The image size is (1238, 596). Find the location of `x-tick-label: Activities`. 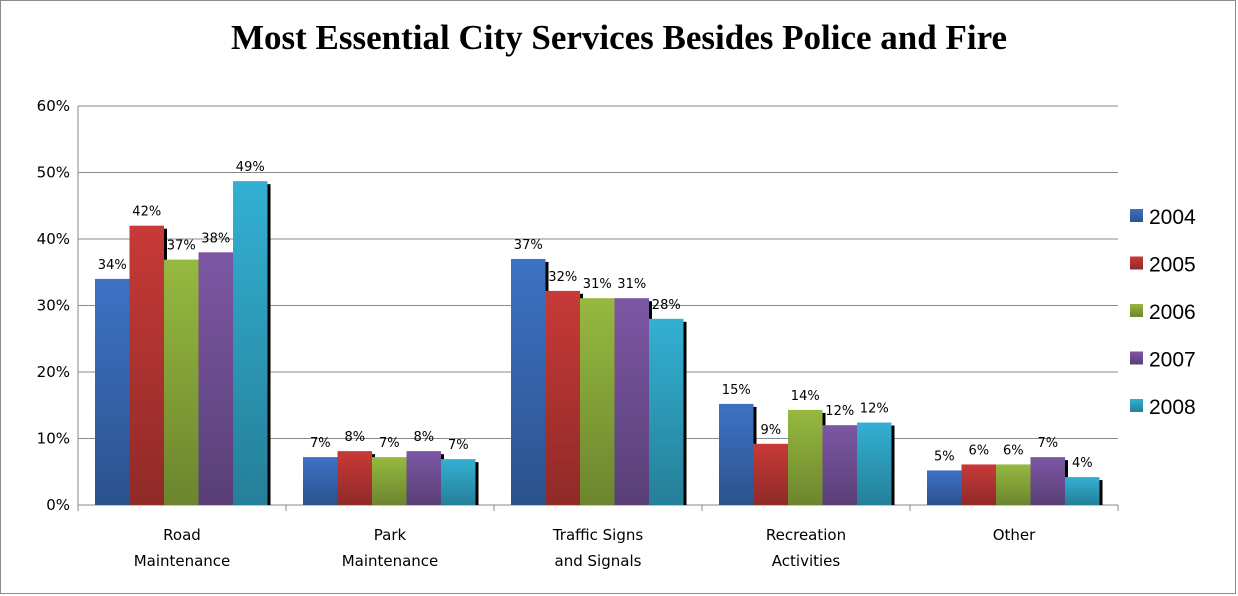

x-tick-label: Activities is located at coordinates (806, 561).